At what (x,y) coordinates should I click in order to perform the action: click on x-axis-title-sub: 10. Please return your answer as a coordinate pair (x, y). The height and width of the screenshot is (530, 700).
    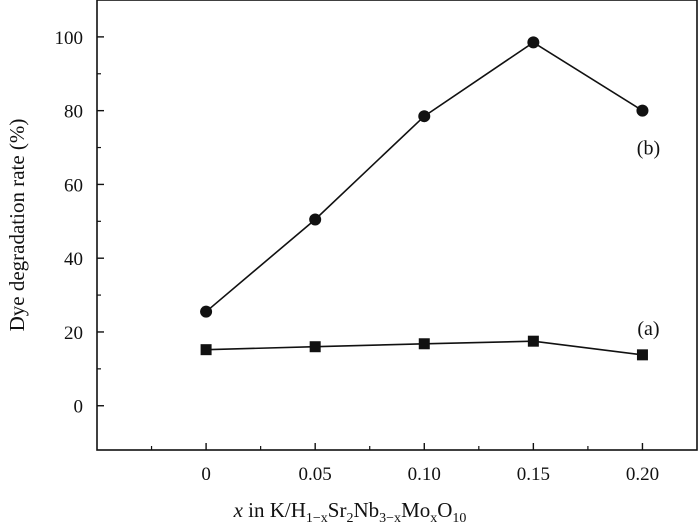
    Looking at the image, I should click on (459, 518).